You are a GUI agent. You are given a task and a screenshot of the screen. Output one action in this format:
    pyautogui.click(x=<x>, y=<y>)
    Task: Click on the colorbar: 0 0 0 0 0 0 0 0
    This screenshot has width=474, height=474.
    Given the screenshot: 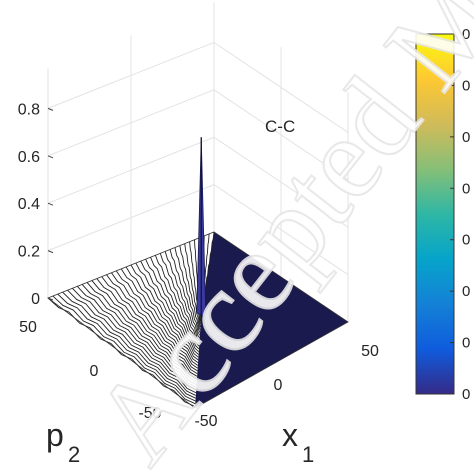 What is the action you would take?
    pyautogui.click(x=442, y=214)
    